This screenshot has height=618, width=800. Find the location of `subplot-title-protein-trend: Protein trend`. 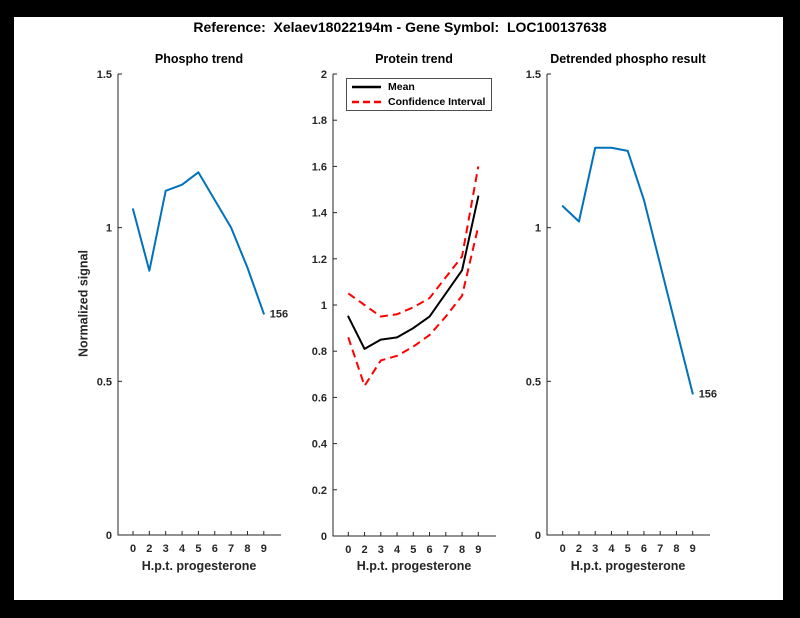

subplot-title-protein-trend: Protein trend is located at coordinates (414, 59).